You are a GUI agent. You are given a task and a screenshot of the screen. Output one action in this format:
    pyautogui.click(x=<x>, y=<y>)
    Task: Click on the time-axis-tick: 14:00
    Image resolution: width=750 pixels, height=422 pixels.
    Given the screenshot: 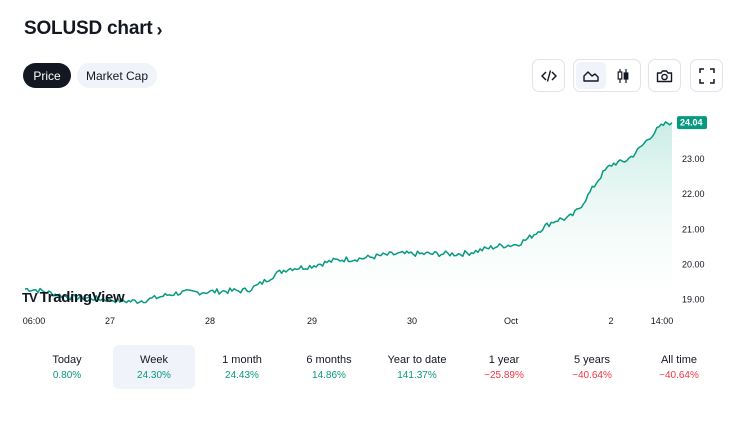 What is the action you would take?
    pyautogui.click(x=662, y=321)
    